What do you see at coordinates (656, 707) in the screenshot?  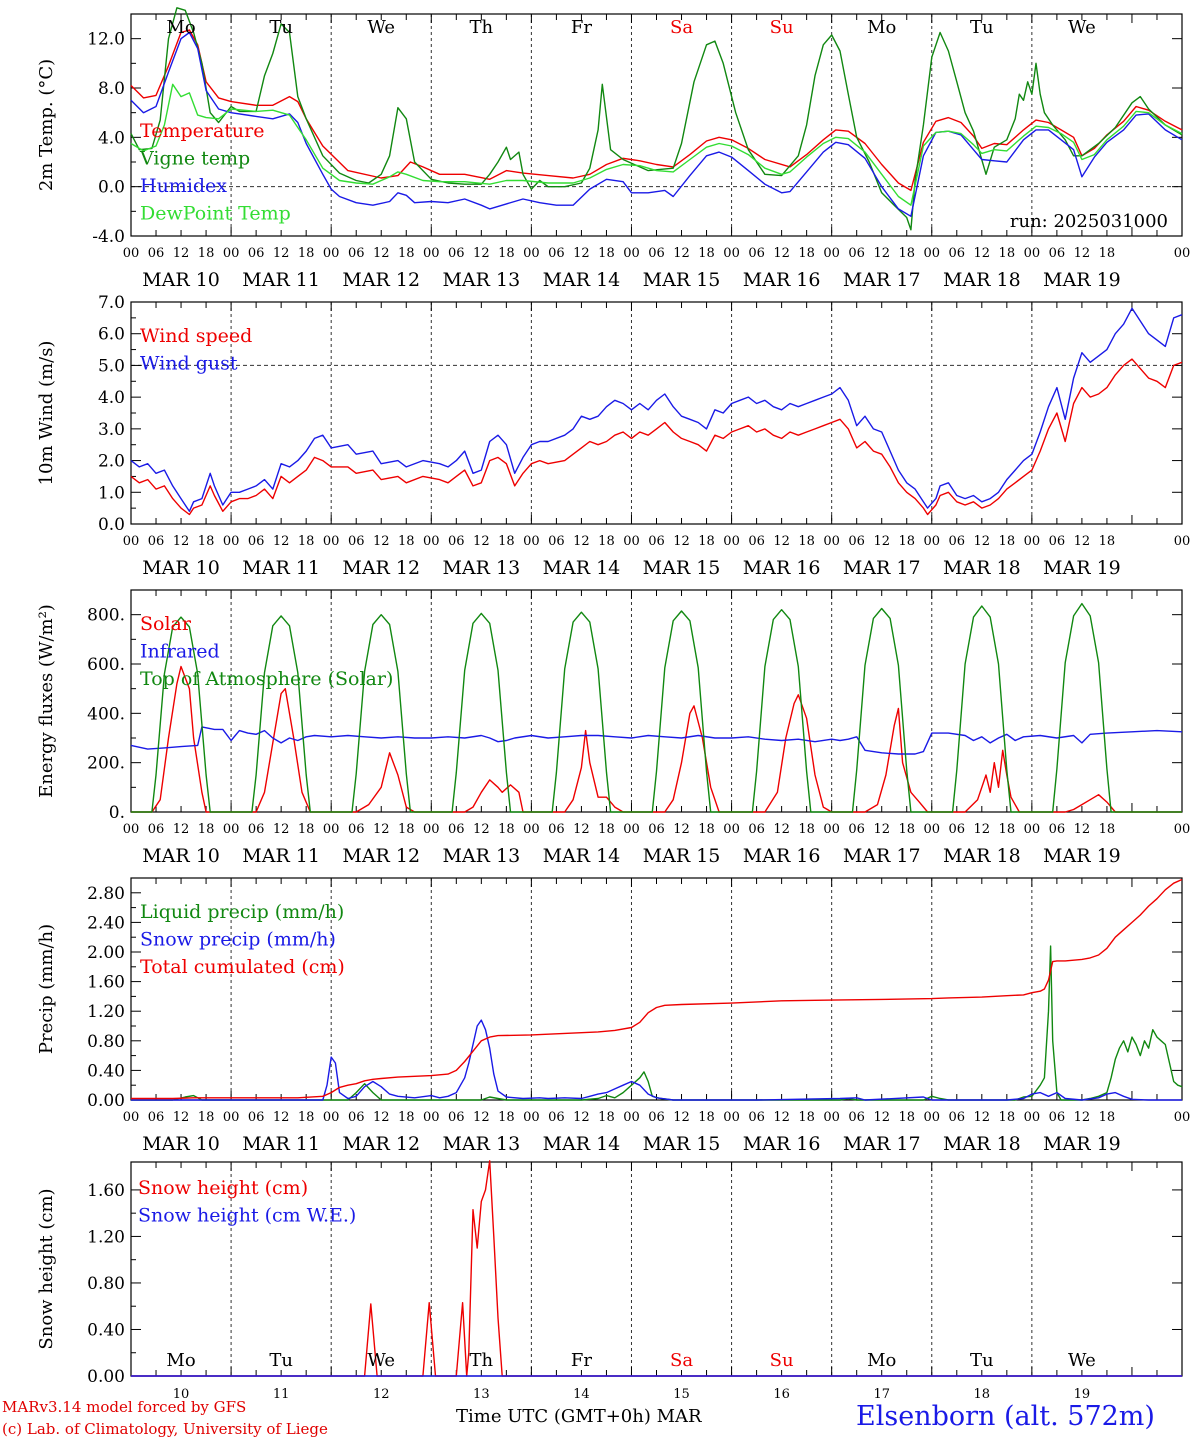 I see `series-line-top-of-atmosphere-solar-` at bounding box center [656, 707].